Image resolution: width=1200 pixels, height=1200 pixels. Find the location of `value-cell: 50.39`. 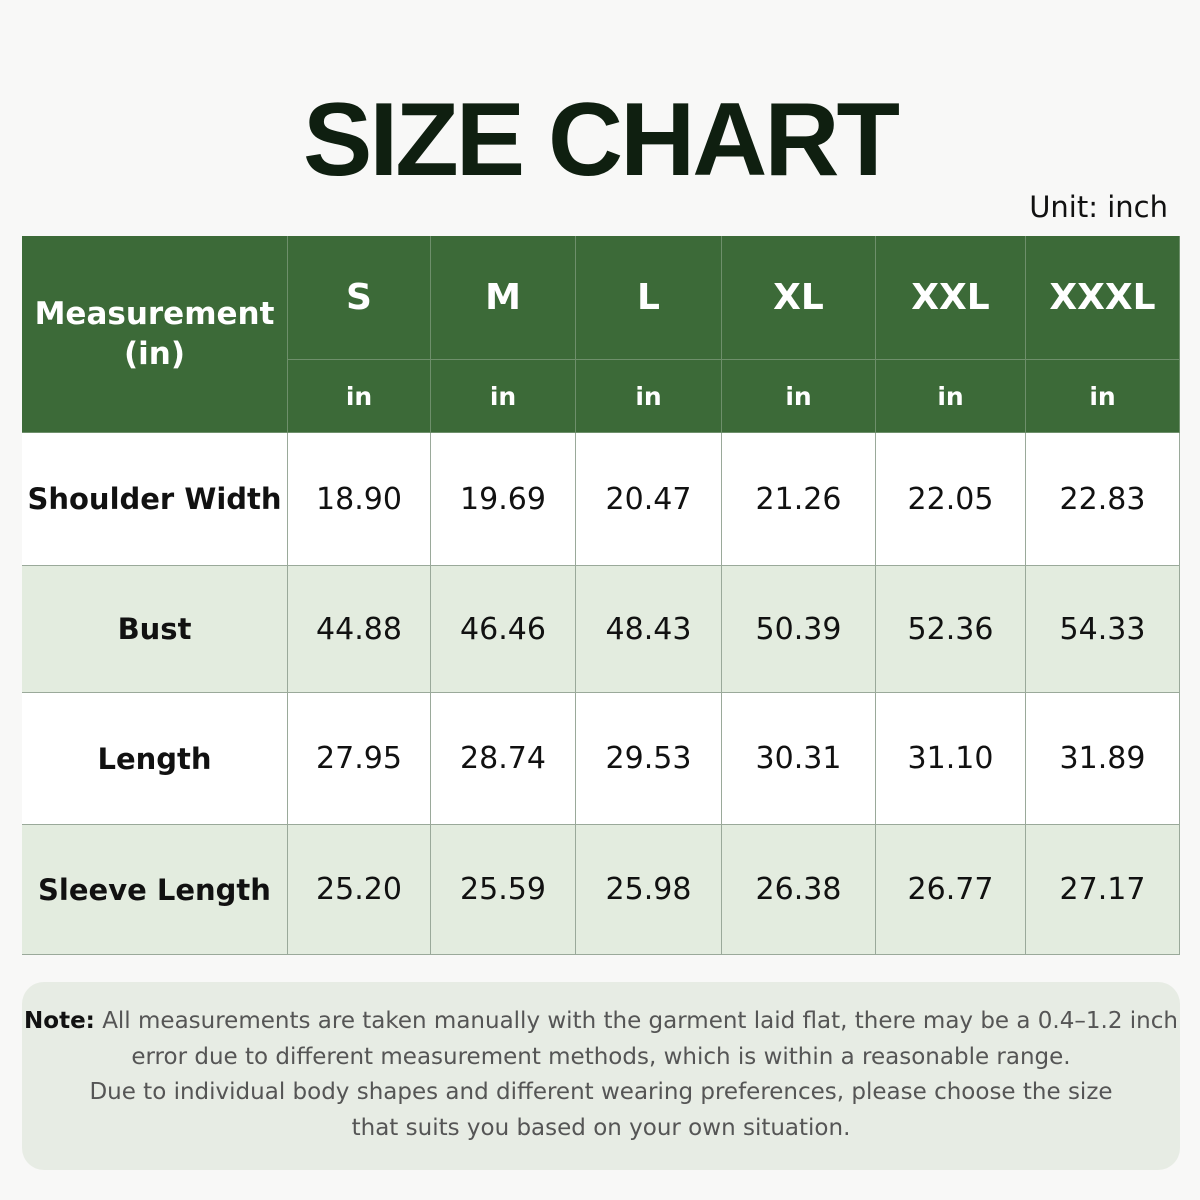

value-cell: 50.39 is located at coordinates (799, 629).